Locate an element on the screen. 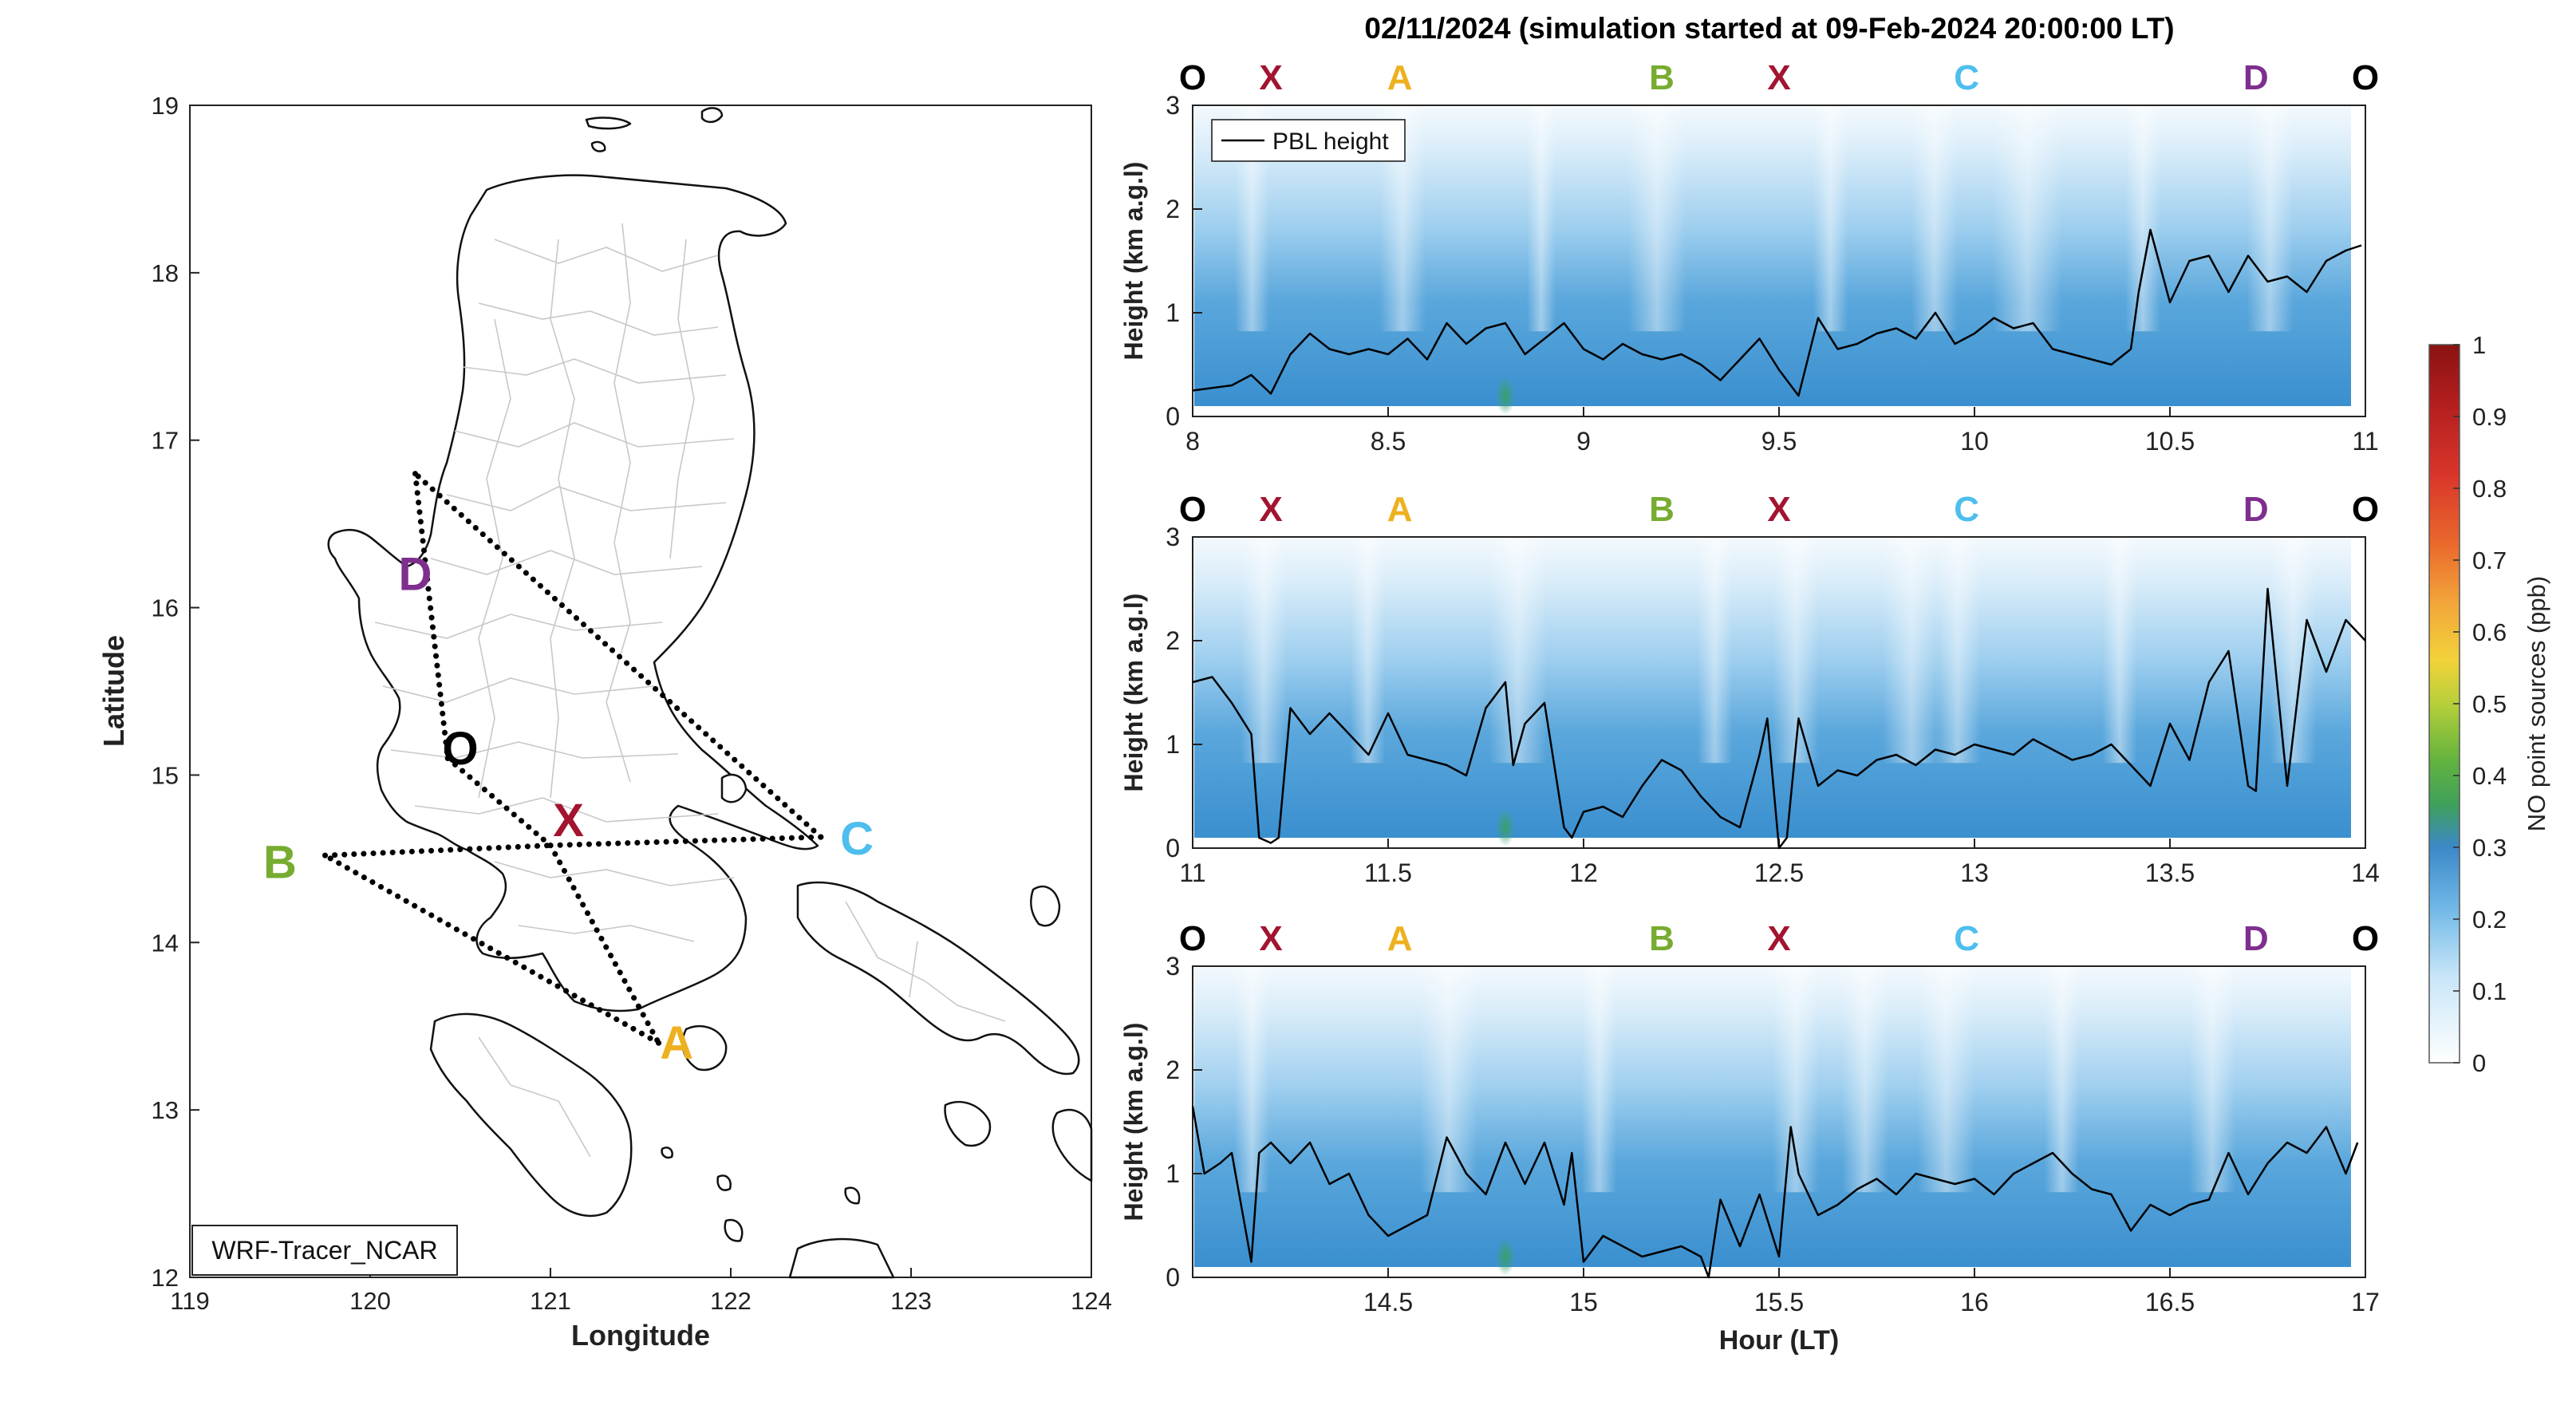 The width and height of the screenshot is (2576, 1413). route-segment-A-B is located at coordinates (492, 949).